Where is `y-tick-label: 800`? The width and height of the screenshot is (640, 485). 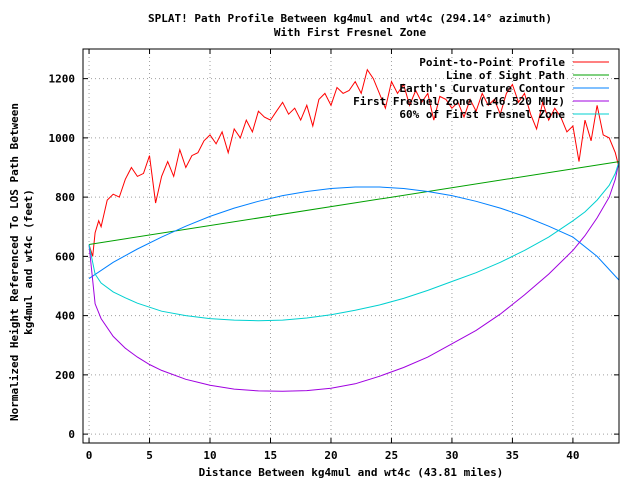 y-tick-label: 800 is located at coordinates (65, 197).